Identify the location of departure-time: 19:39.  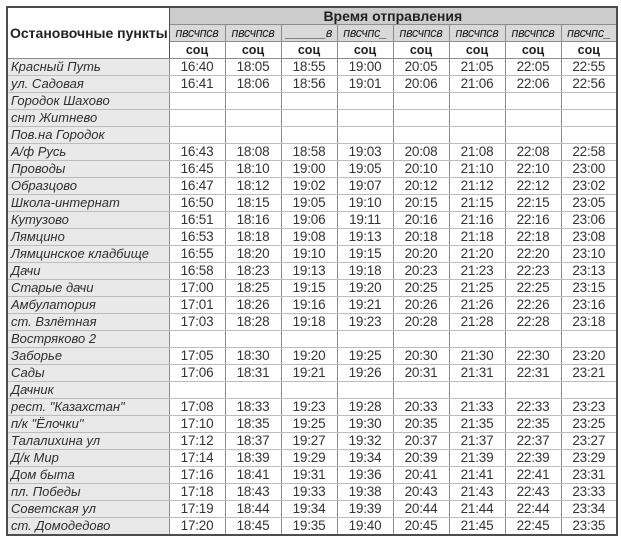
(365, 509).